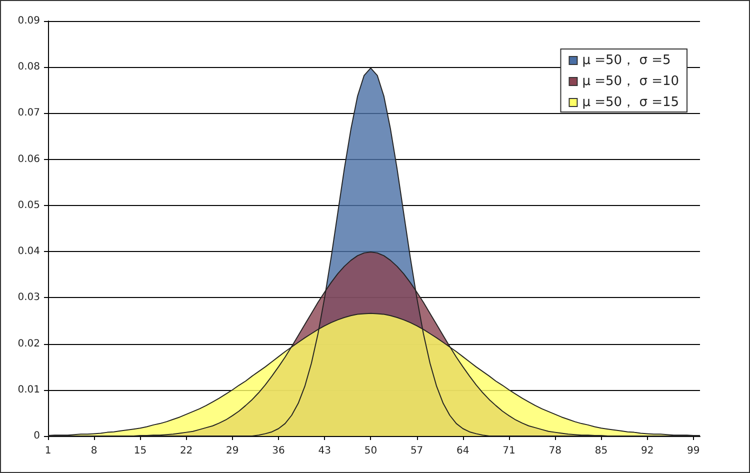 This screenshot has height=473, width=750. I want to click on y-tick-label: 0.06, so click(29, 159).